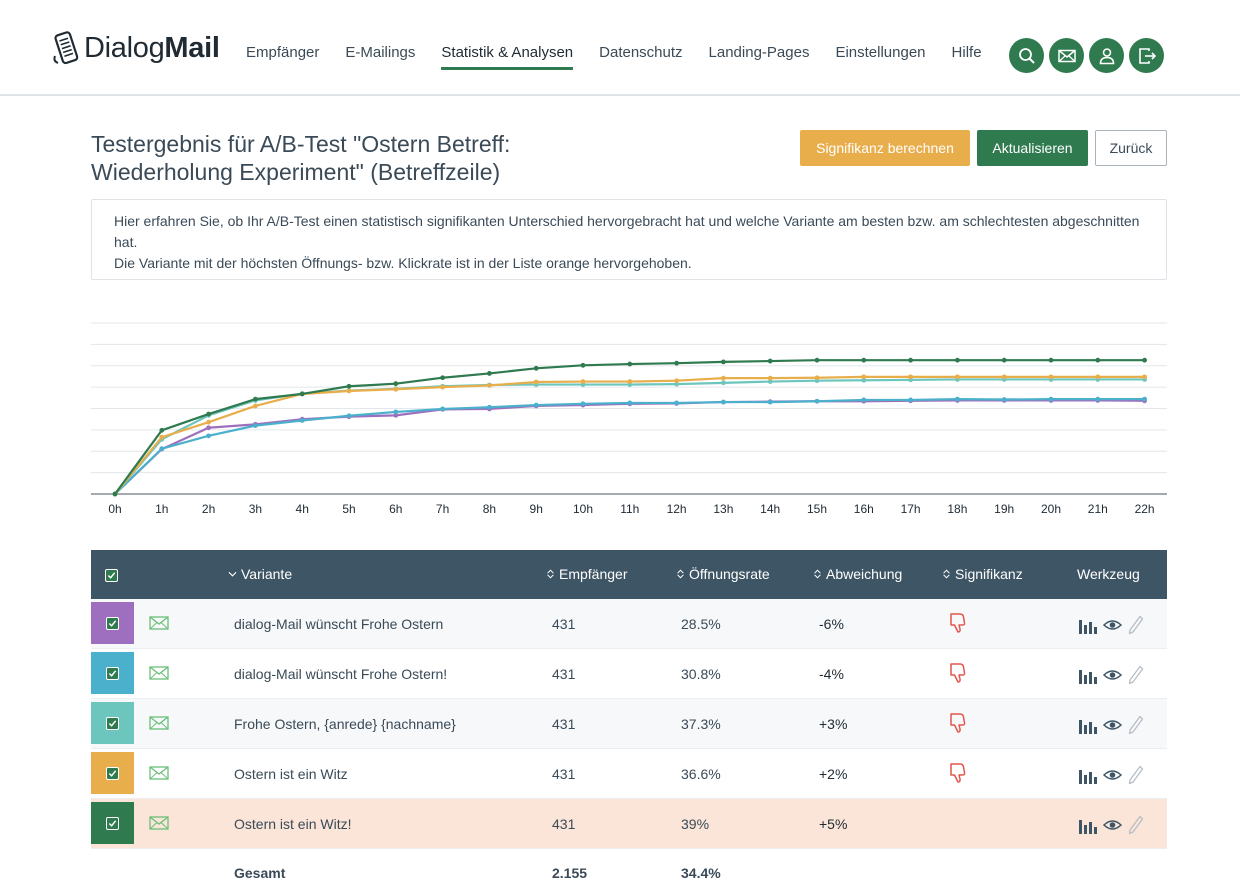  What do you see at coordinates (723, 574) in the screenshot?
I see `column-header-open-rate: Öffnungsrate` at bounding box center [723, 574].